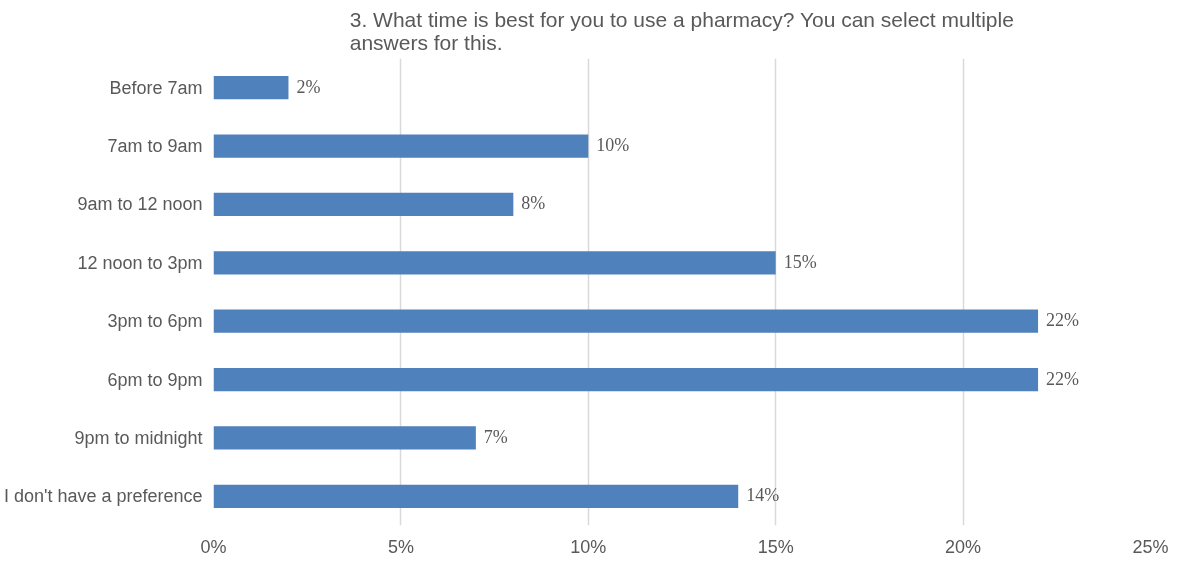 This screenshot has height=567, width=1203. I want to click on x-tick-label: 25%, so click(1150, 546).